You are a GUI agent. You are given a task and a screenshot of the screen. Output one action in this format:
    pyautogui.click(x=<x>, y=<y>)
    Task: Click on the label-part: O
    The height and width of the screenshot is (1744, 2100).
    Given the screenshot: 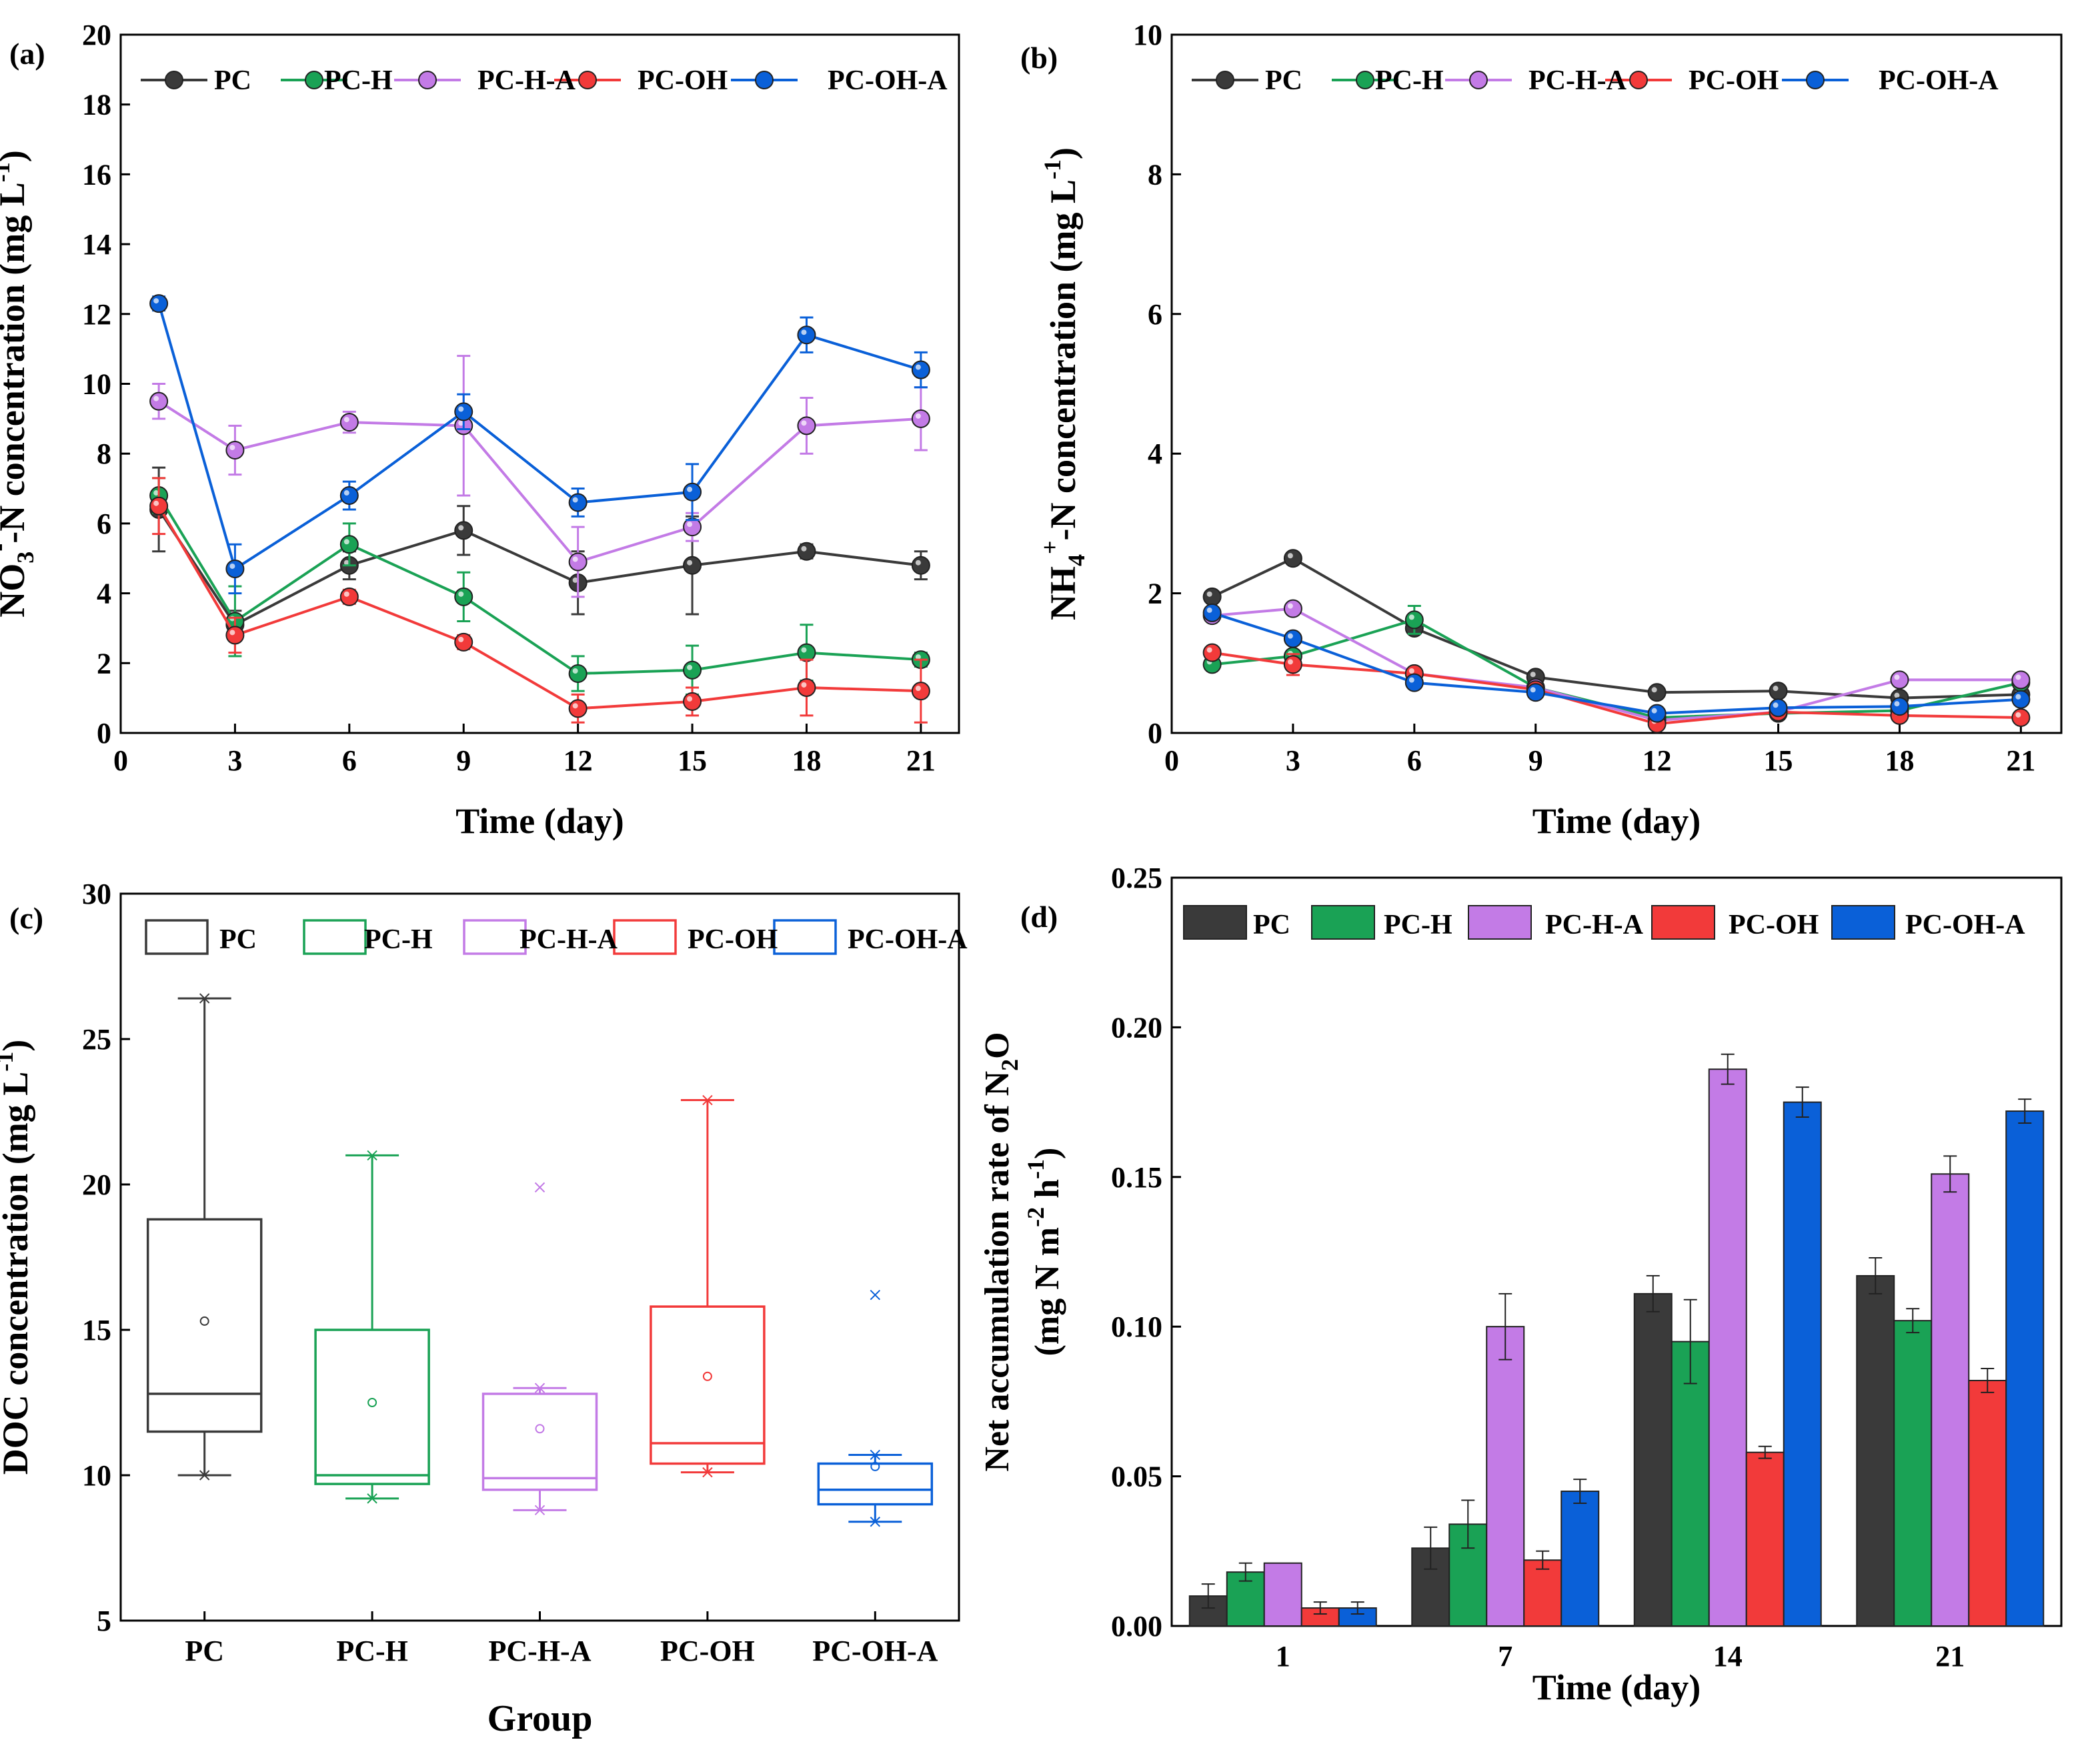 What is the action you would take?
    pyautogui.click(x=997, y=1045)
    